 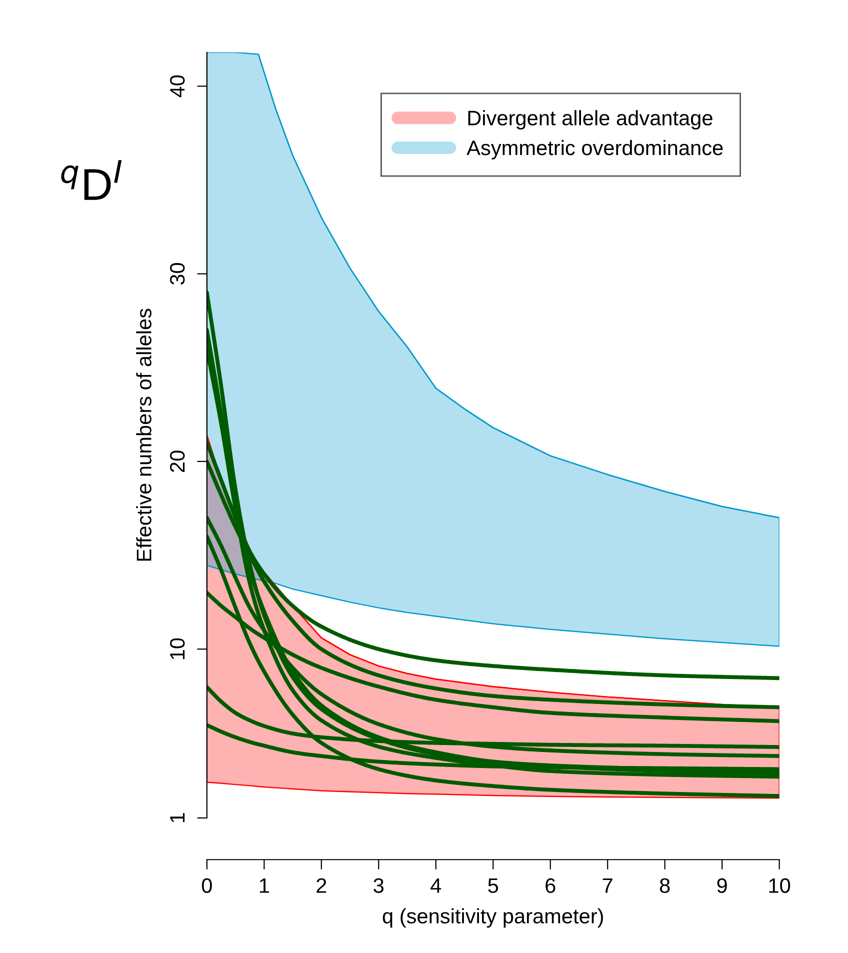 What do you see at coordinates (207, 885) in the screenshot?
I see `x-tick-label: 0` at bounding box center [207, 885].